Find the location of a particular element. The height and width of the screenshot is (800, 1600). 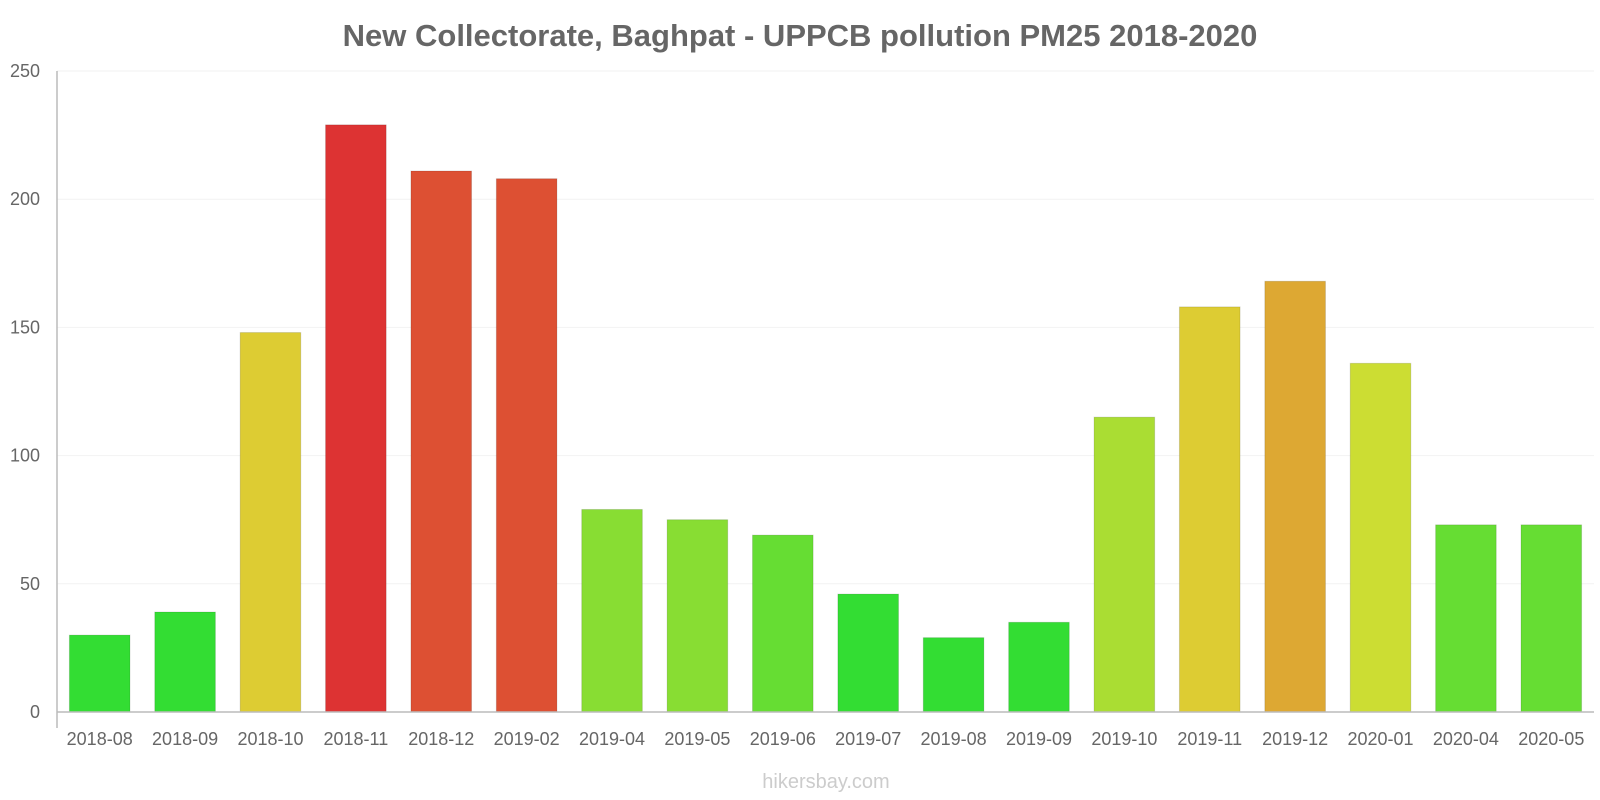

bar-2019-12: 2019-12: 168 is located at coordinates (1295, 496).